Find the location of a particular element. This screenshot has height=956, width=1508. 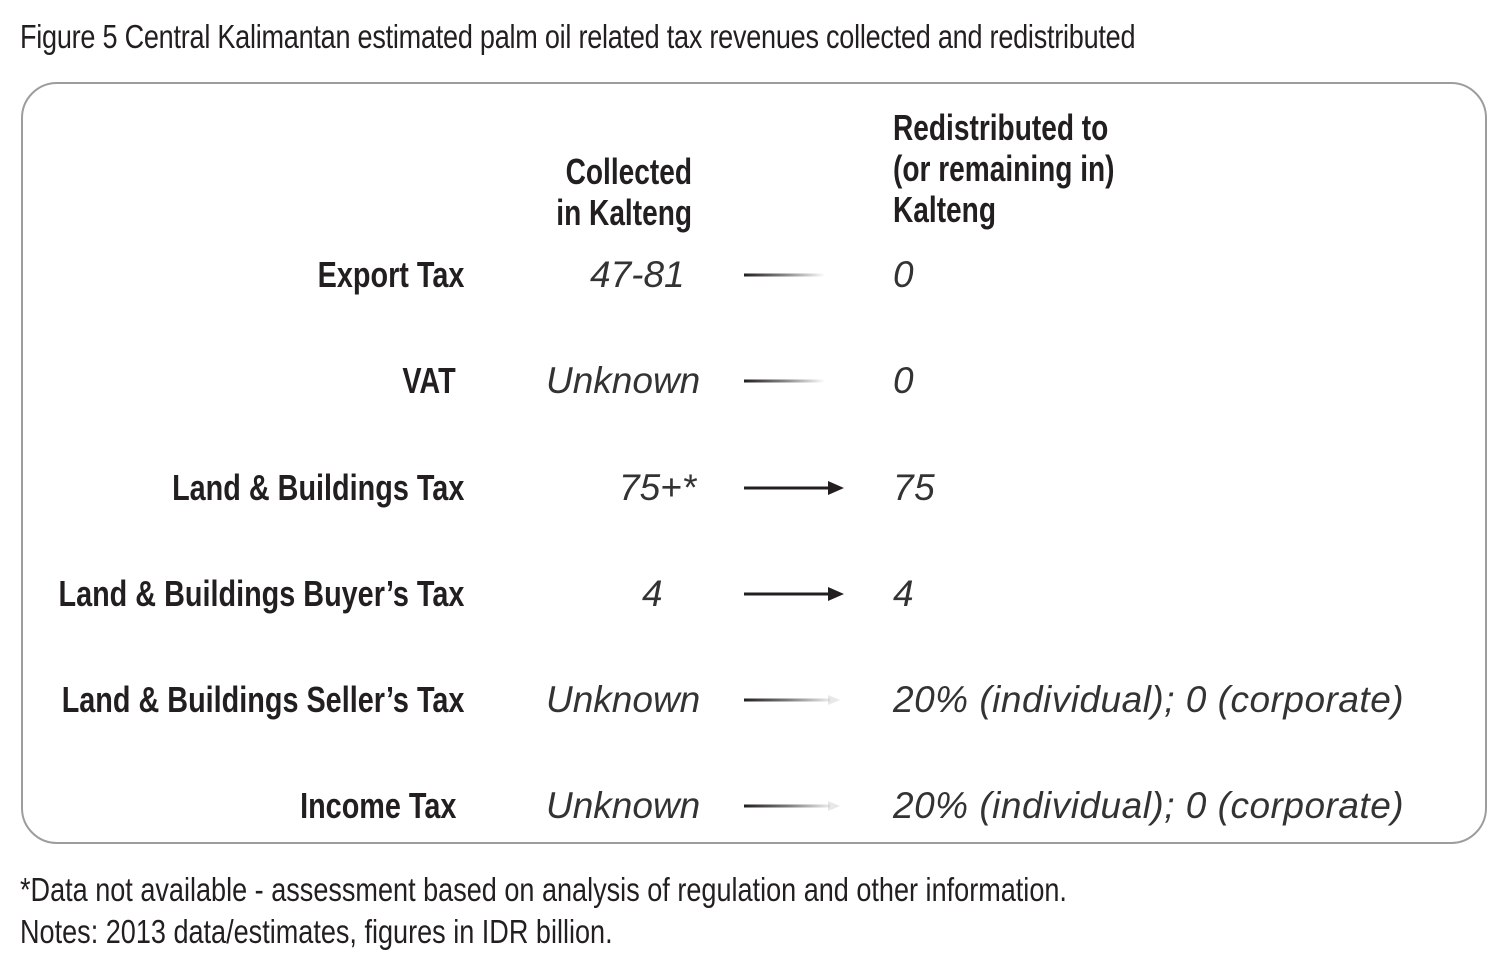

row-label: Income Tax is located at coordinates (377, 805).